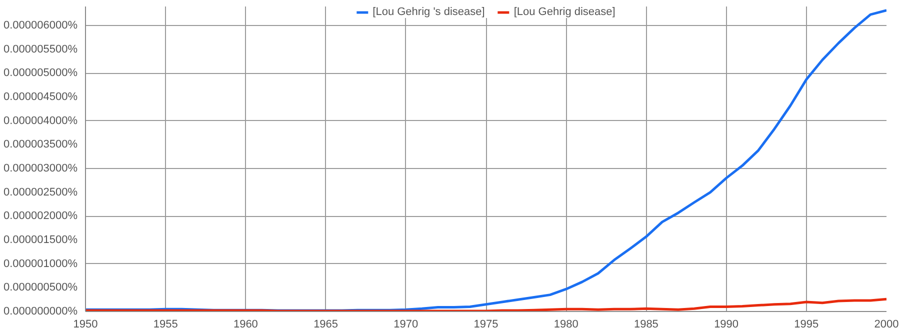 The image size is (900, 330). I want to click on x-tick-label: 1960, so click(245, 324).